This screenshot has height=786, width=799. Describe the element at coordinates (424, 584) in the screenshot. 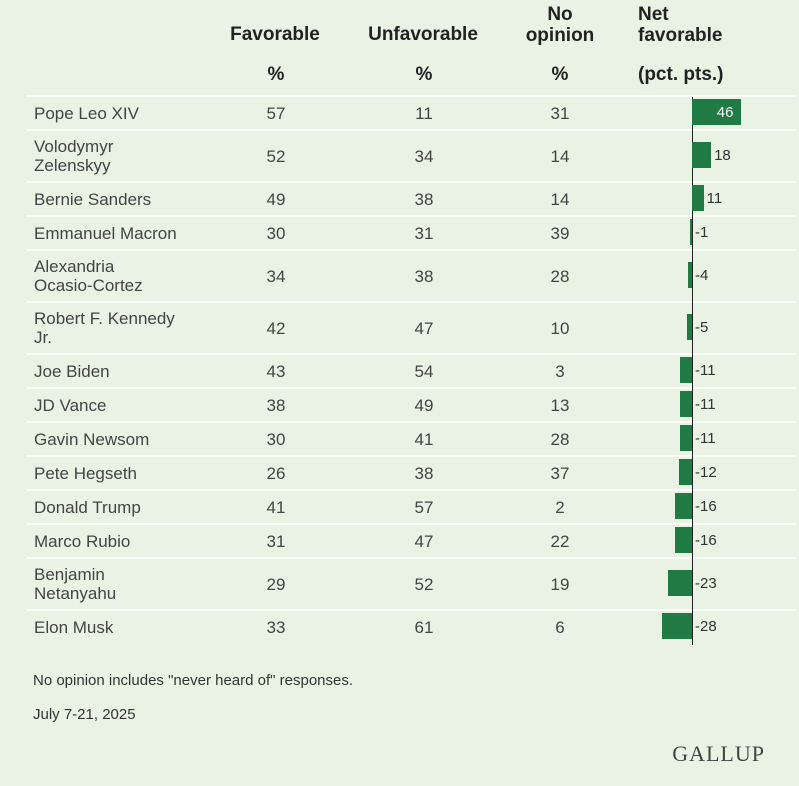

I see `cell-unfavorable: 52` at that location.